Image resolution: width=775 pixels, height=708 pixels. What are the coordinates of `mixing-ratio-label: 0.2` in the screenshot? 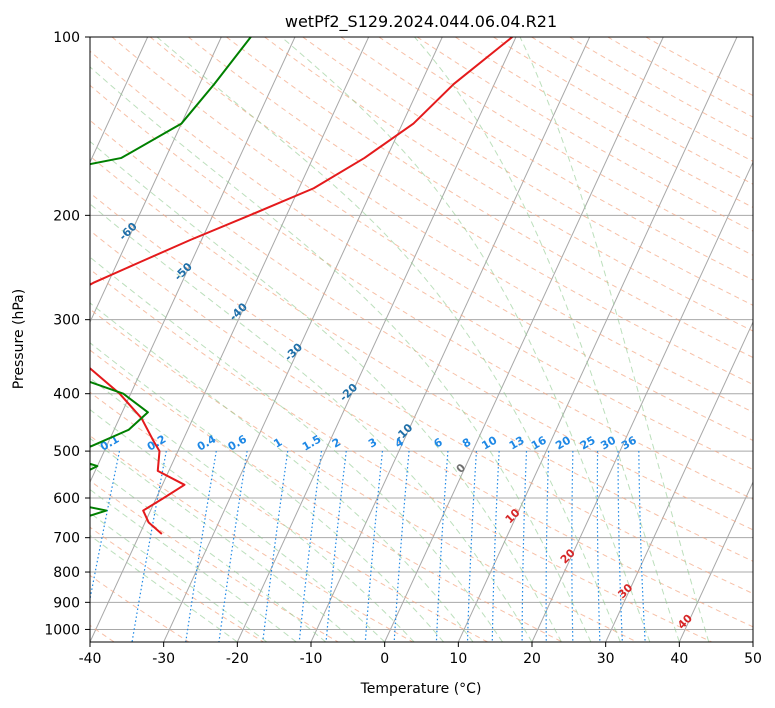 It's located at (156, 443).